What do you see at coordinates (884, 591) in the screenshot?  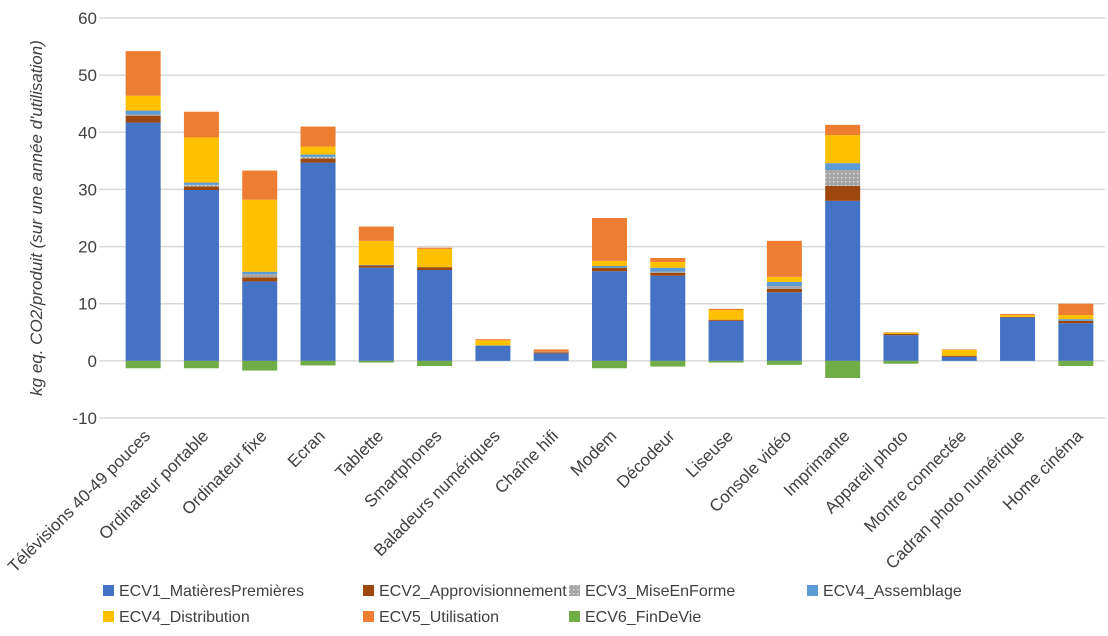 I see `legend-item: ECV4_Assemblage` at bounding box center [884, 591].